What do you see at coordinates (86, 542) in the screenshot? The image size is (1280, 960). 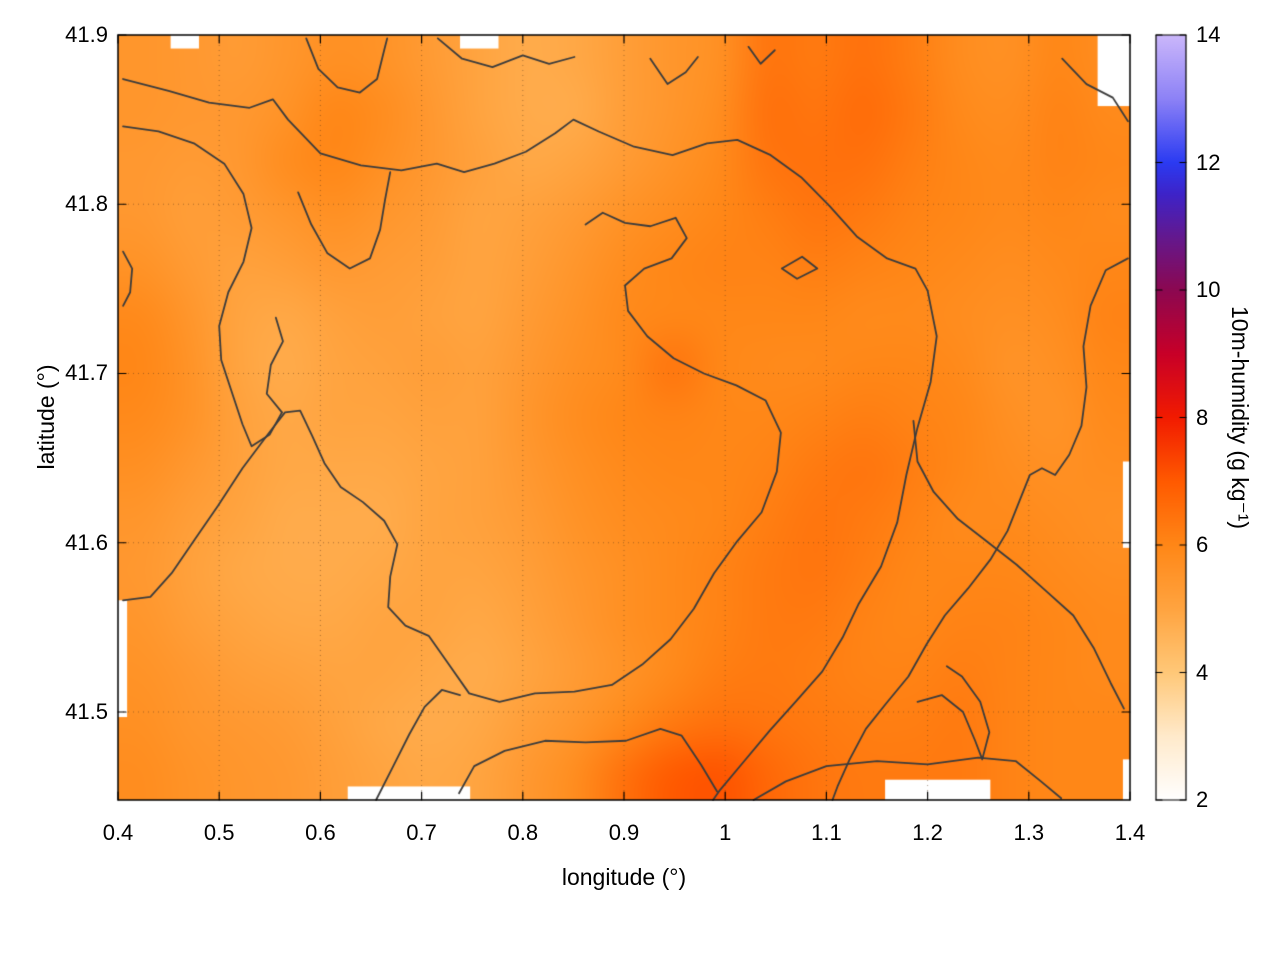 I see `y-tick-label: 41.6` at bounding box center [86, 542].